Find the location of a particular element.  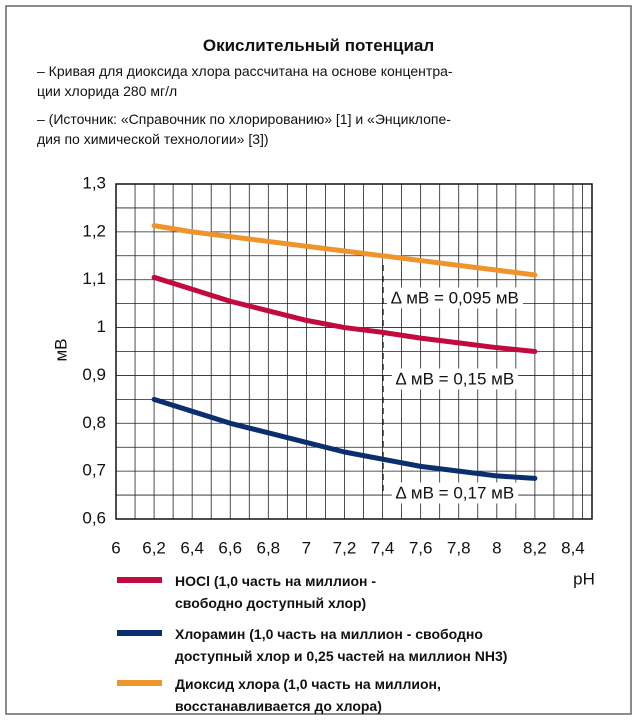

x-tick-label: 6,6 is located at coordinates (230, 547).